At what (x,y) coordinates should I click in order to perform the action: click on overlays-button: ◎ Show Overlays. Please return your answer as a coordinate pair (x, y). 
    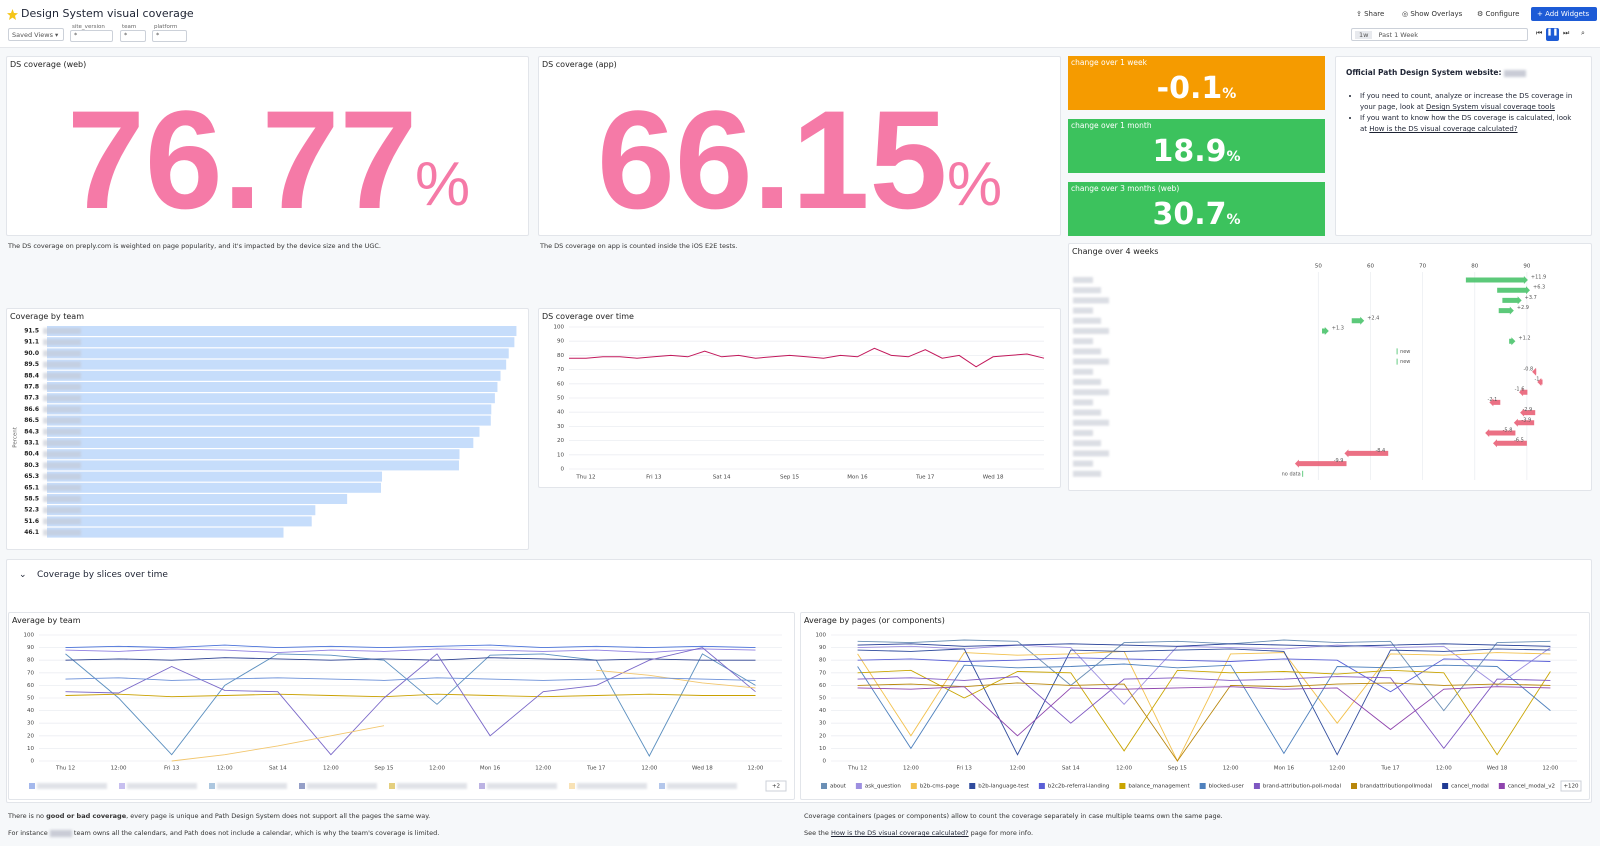
    Looking at the image, I should click on (1432, 14).